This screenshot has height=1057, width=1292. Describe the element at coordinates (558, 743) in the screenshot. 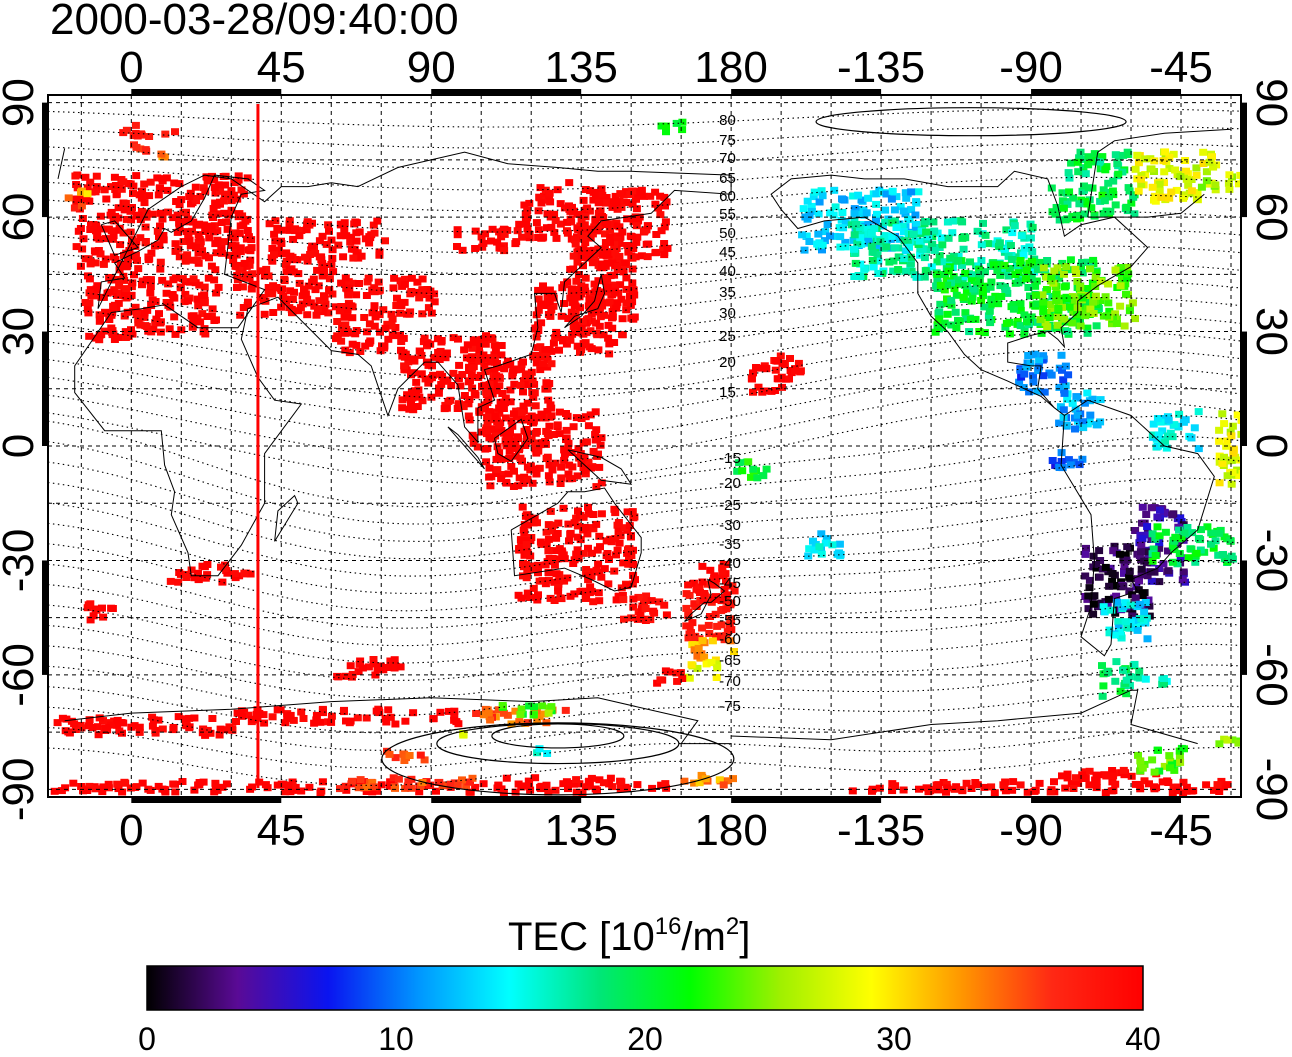

I see `south-pole-contour` at that location.